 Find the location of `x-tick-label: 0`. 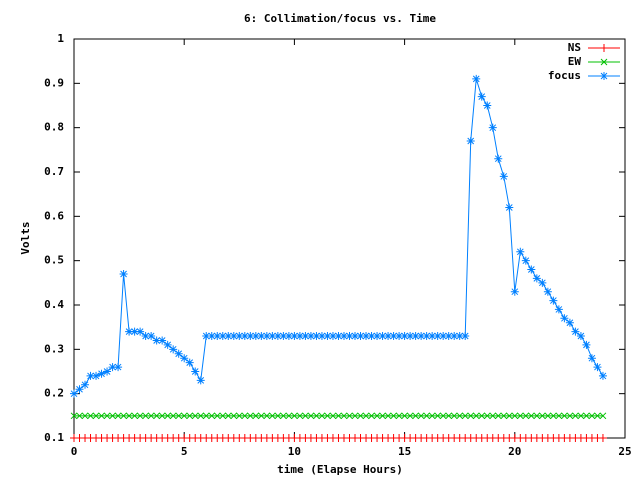

x-tick-label: 0 is located at coordinates (74, 451).